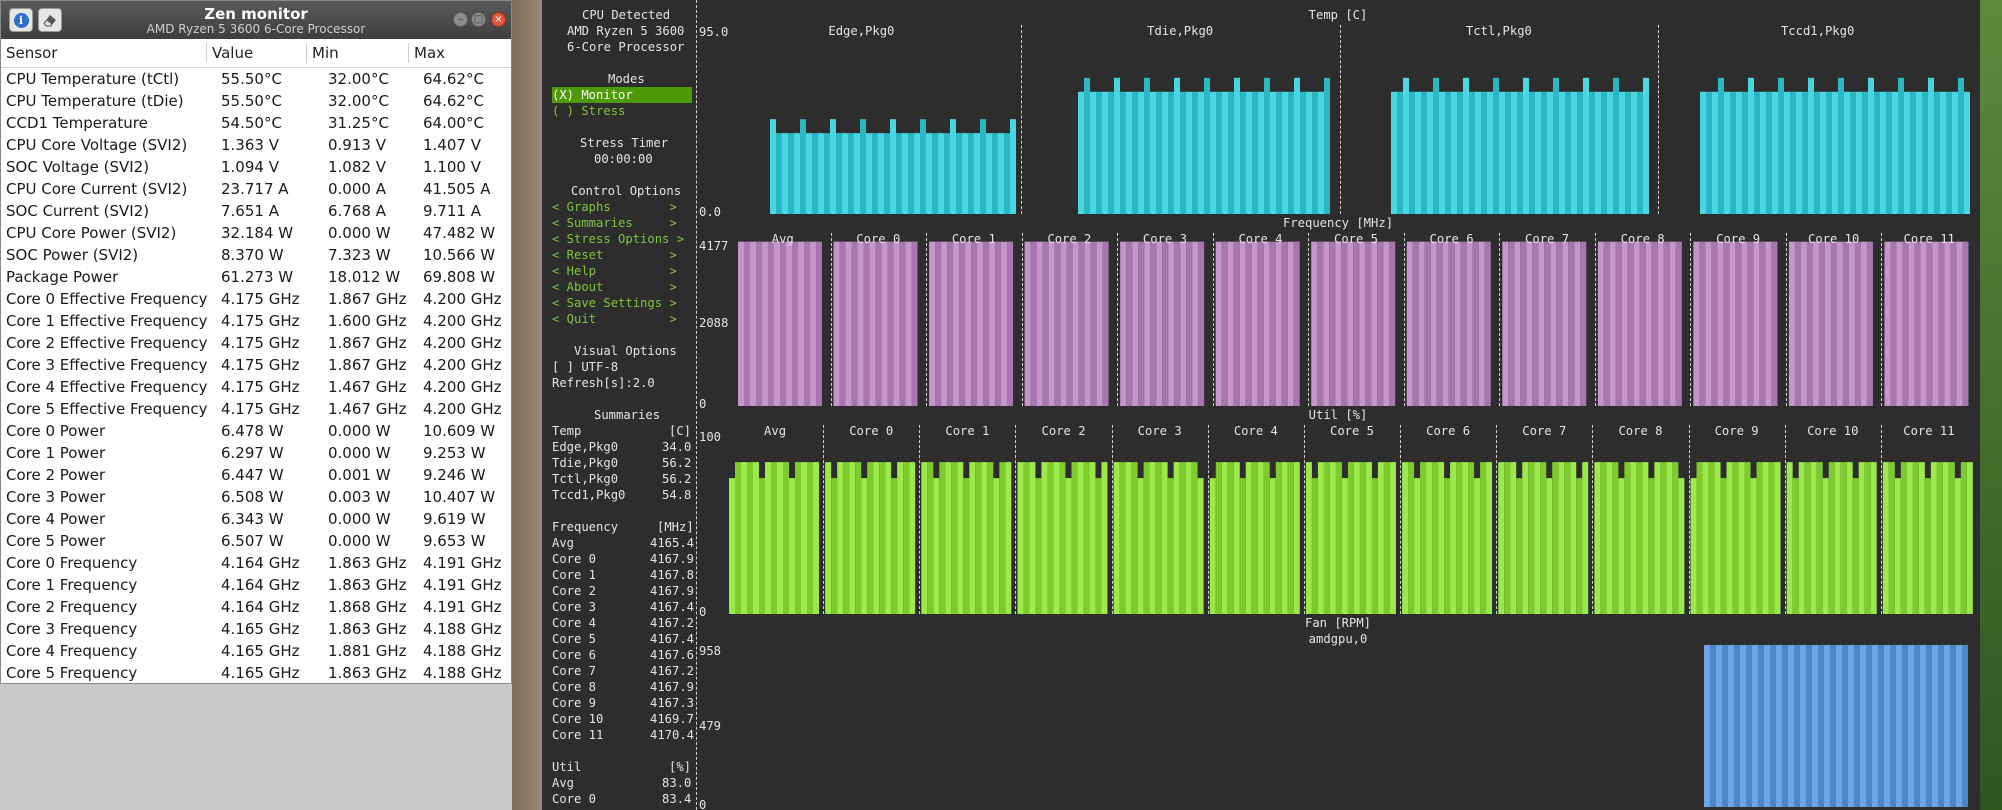  Describe the element at coordinates (460, 19) in the screenshot. I see `minimize-button: –` at that location.